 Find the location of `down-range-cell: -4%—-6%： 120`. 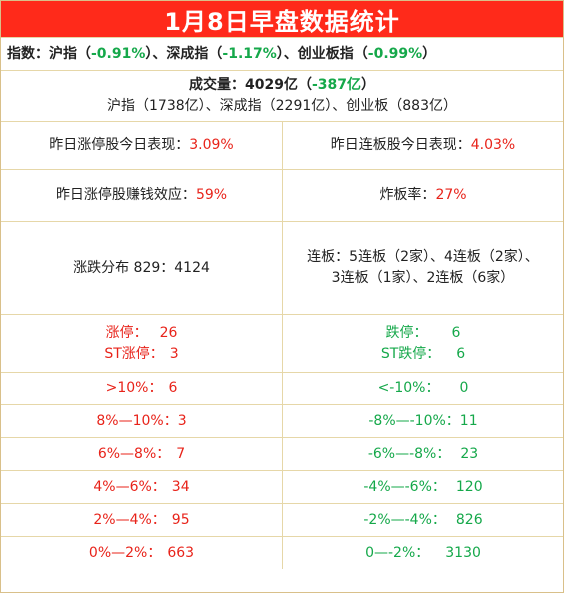

down-range-cell: -4%—-6%： 120 is located at coordinates (422, 487).